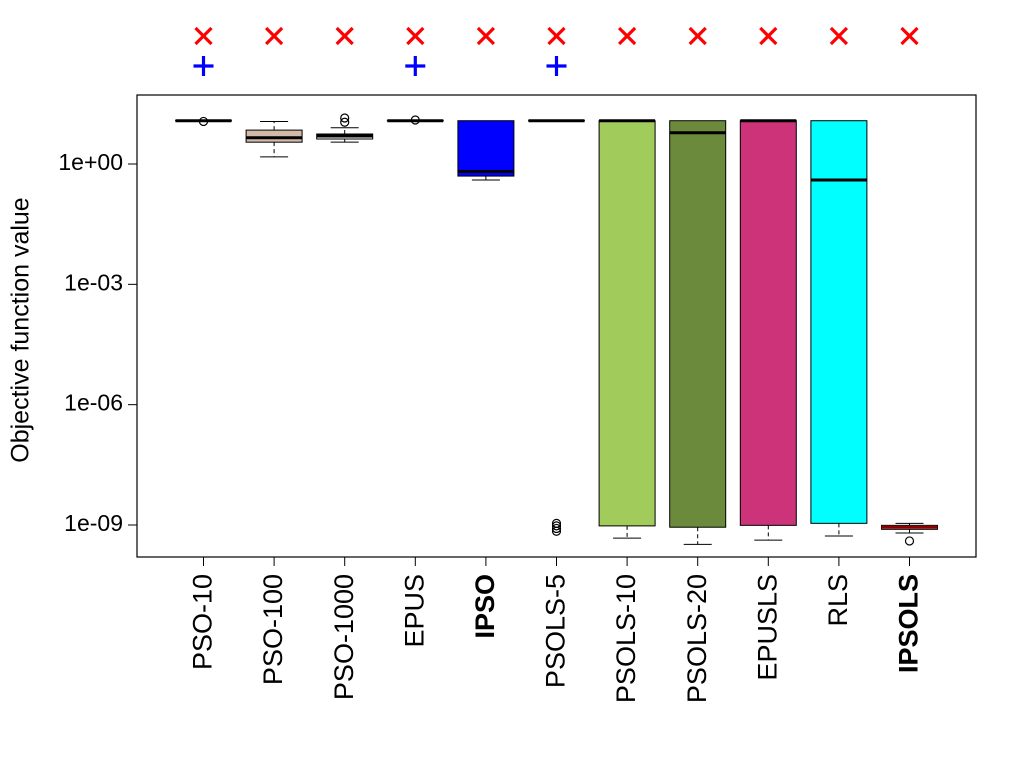 Image resolution: width=1024 pixels, height=768 pixels. I want to click on category-label: IPSOLS, so click(909, 623).